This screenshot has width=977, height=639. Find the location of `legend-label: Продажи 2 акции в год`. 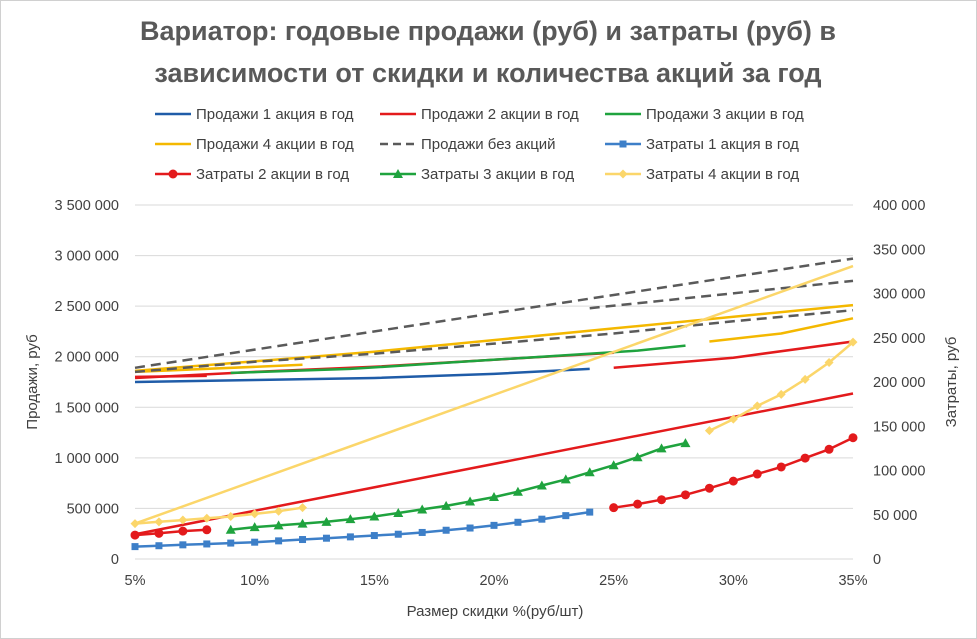

legend-label: Продажи 2 акции в год is located at coordinates (500, 114).